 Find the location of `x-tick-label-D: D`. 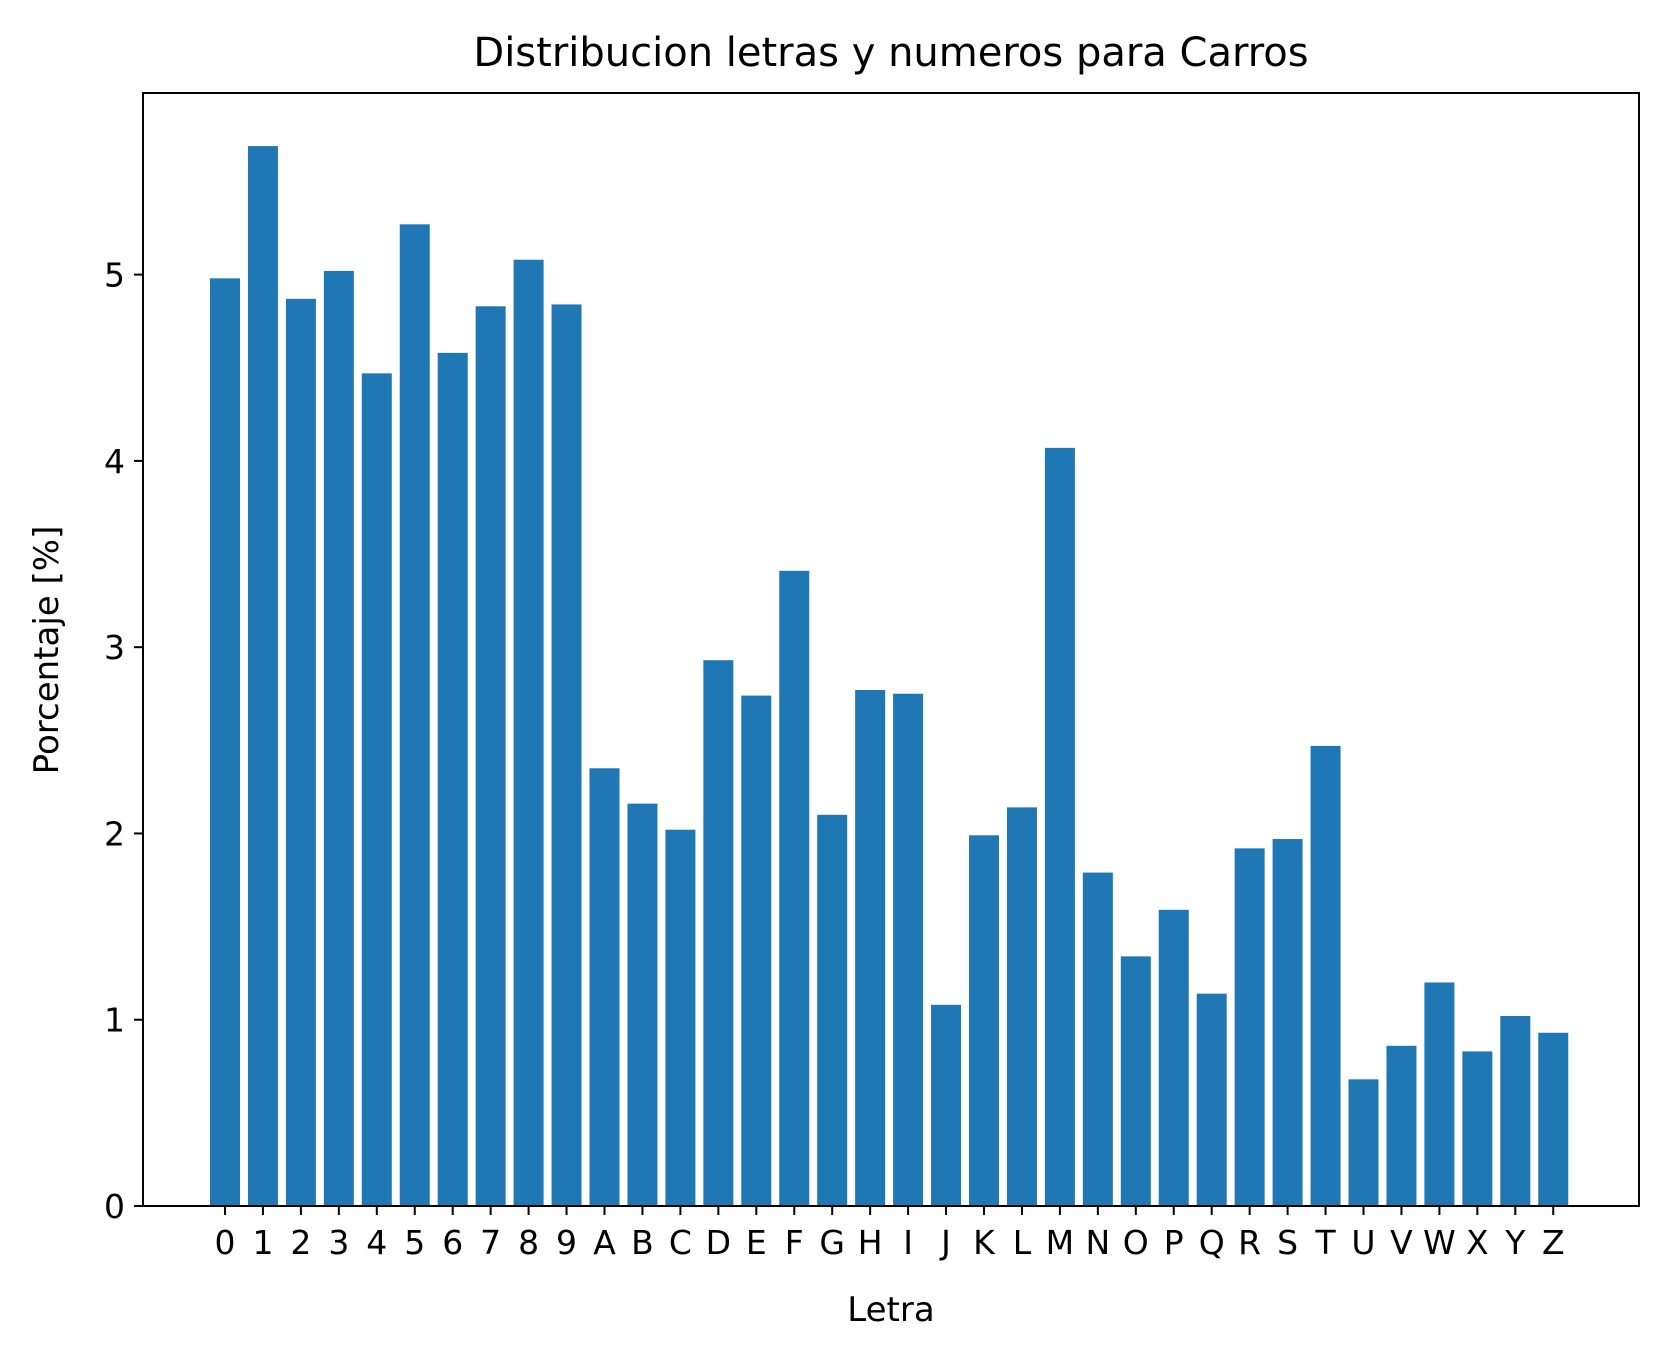

x-tick-label-D: D is located at coordinates (718, 1242).